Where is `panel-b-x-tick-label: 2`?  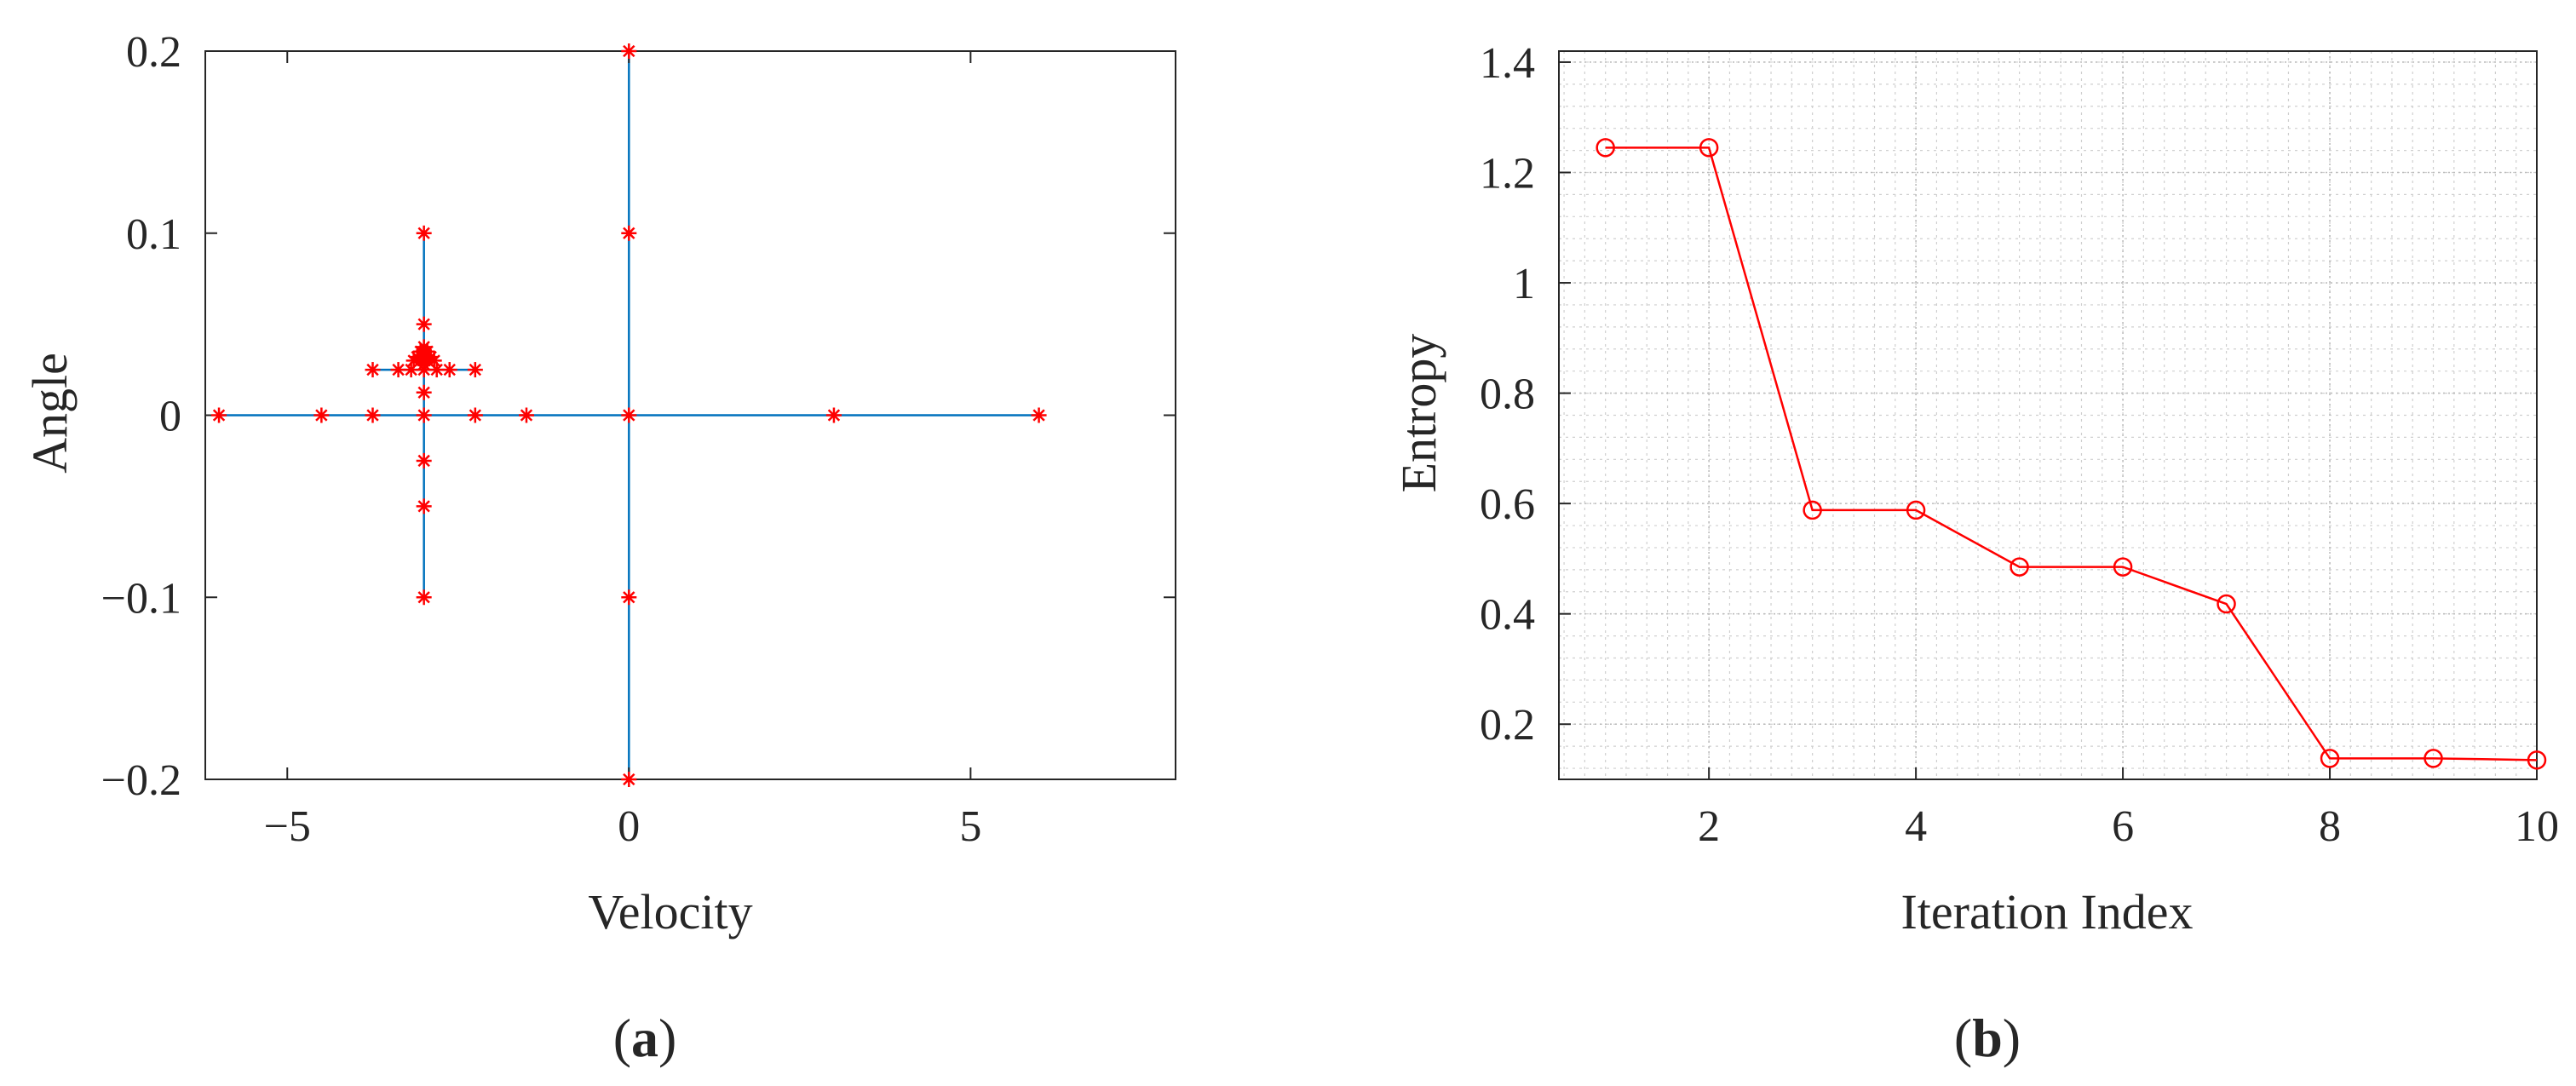
panel-b-x-tick-label: 2 is located at coordinates (1709, 827).